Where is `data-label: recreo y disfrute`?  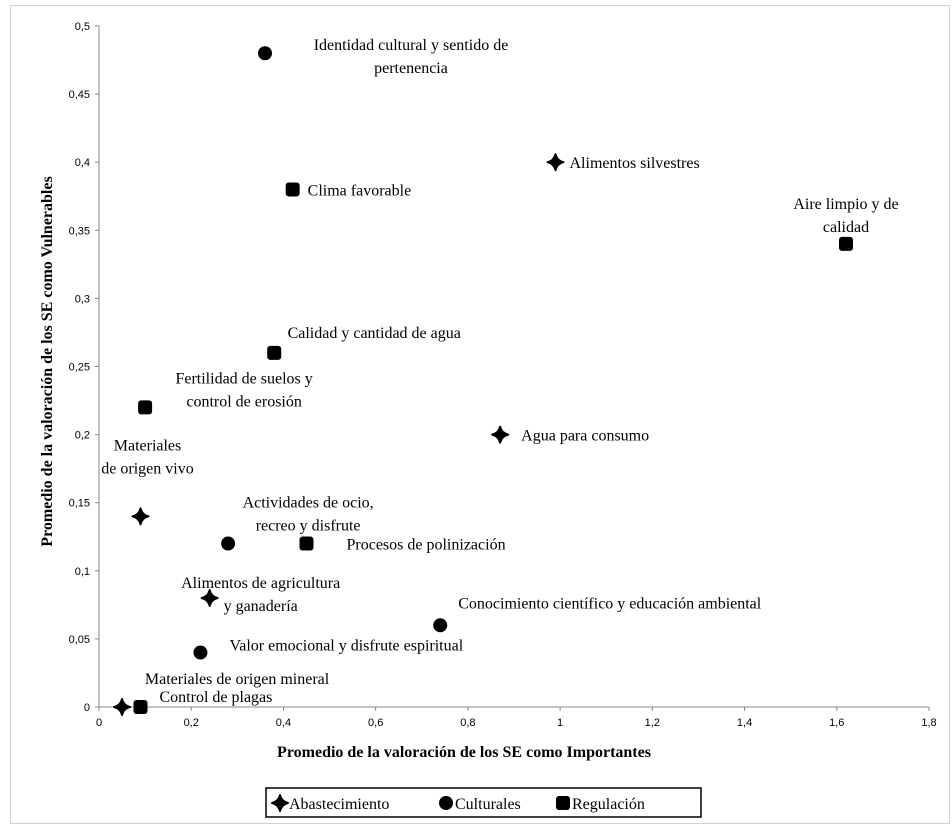 data-label: recreo y disfrute is located at coordinates (308, 526).